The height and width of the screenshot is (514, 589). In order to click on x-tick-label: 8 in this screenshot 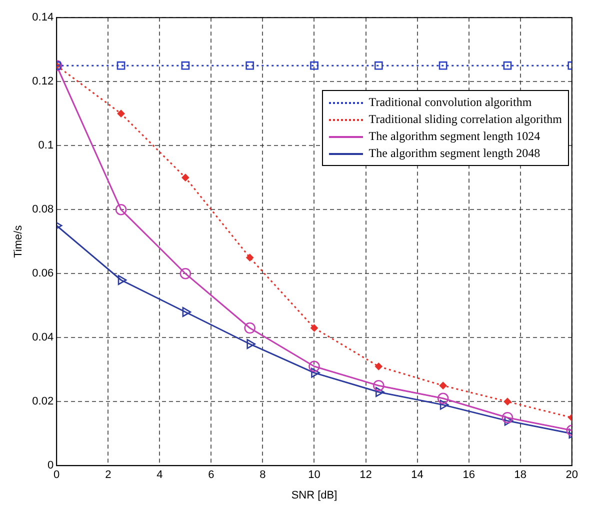, I will do `click(263, 475)`.